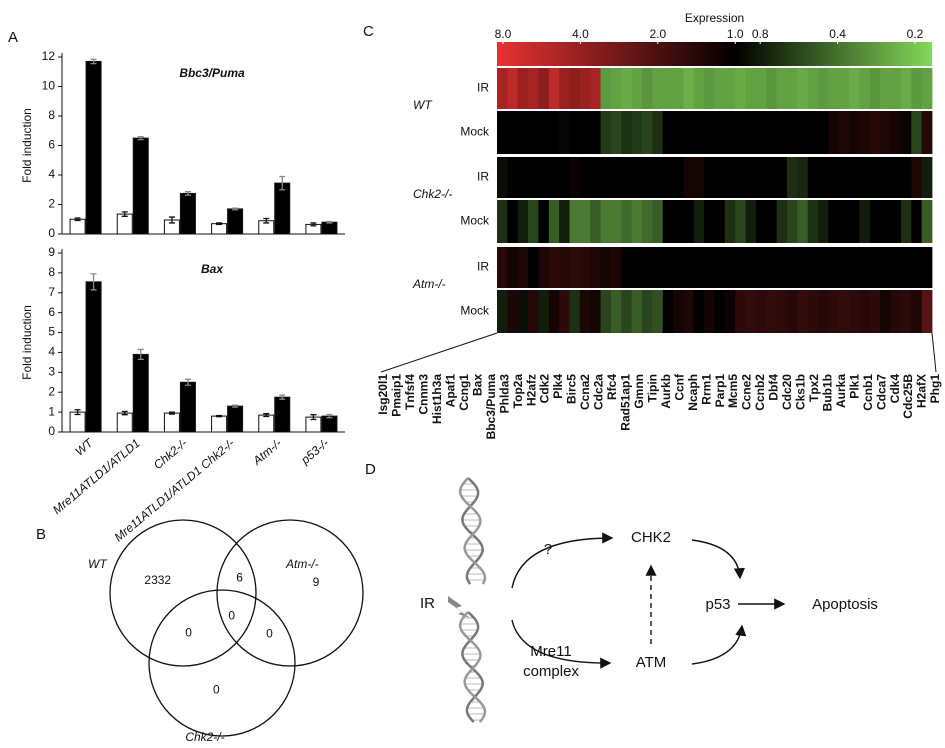 Image resolution: width=945 pixels, height=748 pixels. Describe the element at coordinates (439, 352) in the screenshot. I see `zoom-line` at that location.